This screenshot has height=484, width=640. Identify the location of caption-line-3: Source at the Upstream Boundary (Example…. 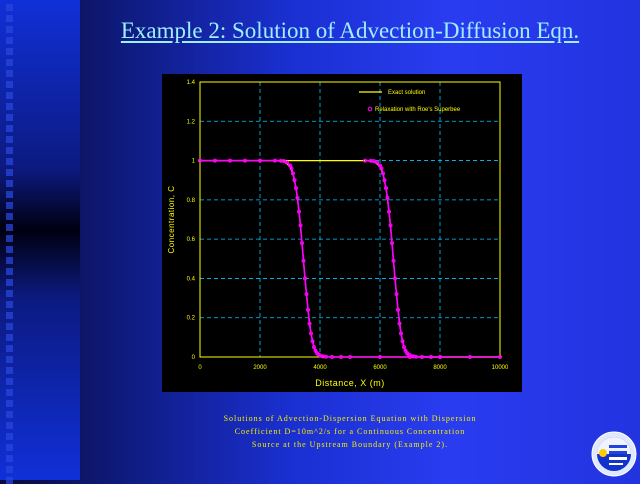
(350, 444).